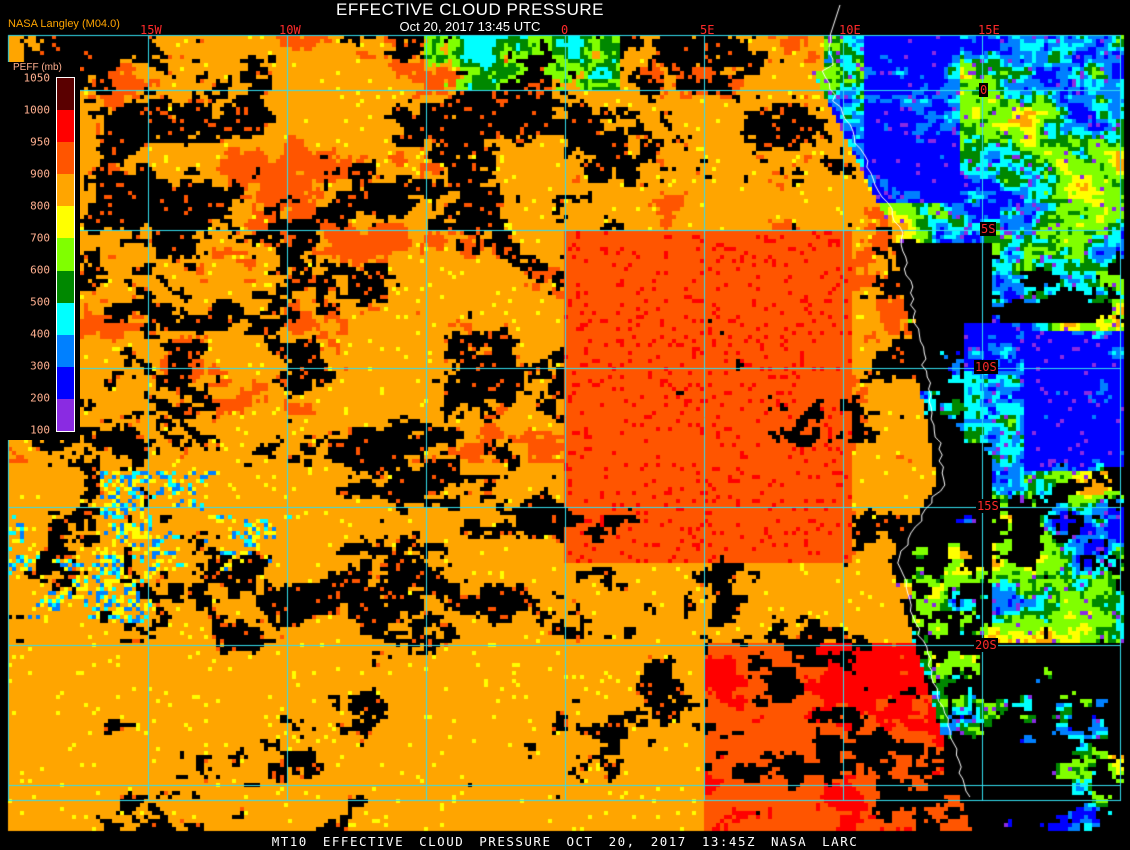 Image resolution: width=1130 pixels, height=850 pixels. What do you see at coordinates (565, 30) in the screenshot?
I see `lon-label-0: 0` at bounding box center [565, 30].